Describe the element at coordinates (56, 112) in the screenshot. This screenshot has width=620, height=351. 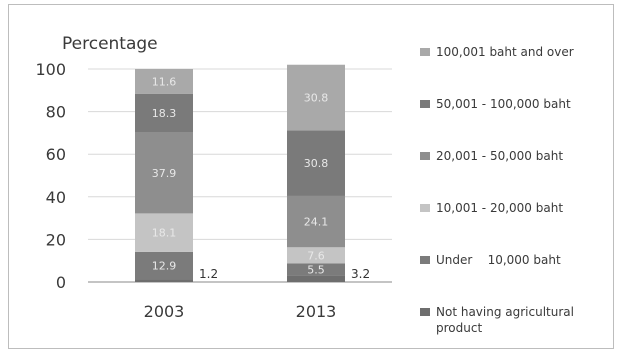
I see `y-tick-label: 80` at that location.